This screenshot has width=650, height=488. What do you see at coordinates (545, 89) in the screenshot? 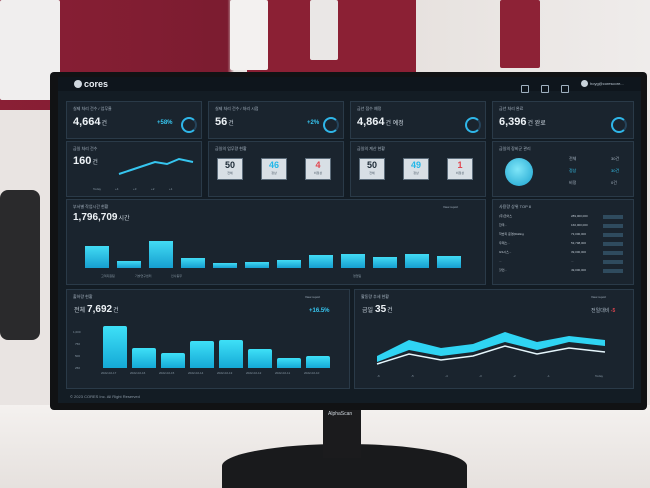
I see `grid-icon` at bounding box center [545, 89].